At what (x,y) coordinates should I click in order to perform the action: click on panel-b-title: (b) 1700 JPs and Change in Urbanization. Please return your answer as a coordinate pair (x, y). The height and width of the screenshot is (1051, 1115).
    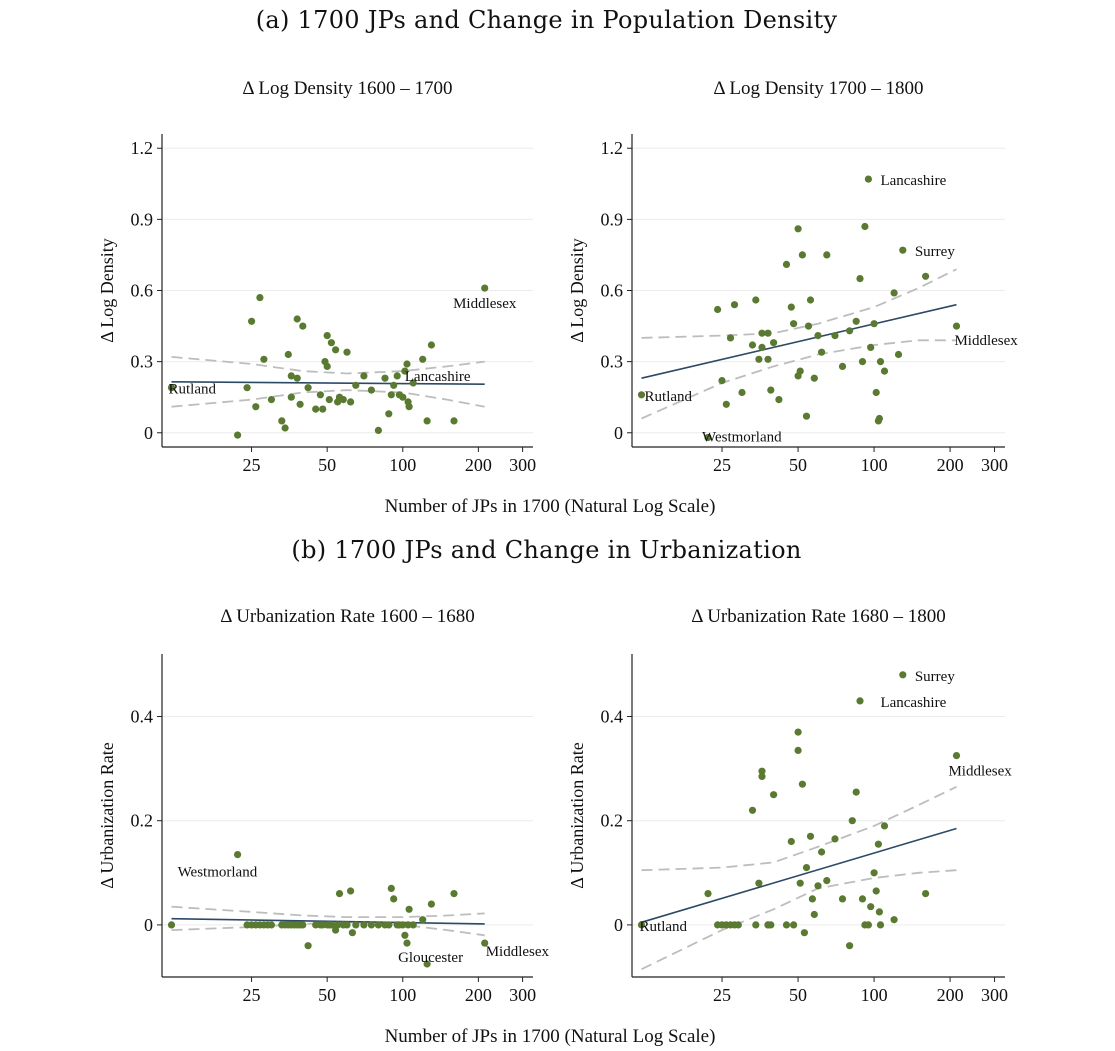
    Looking at the image, I should click on (546, 550).